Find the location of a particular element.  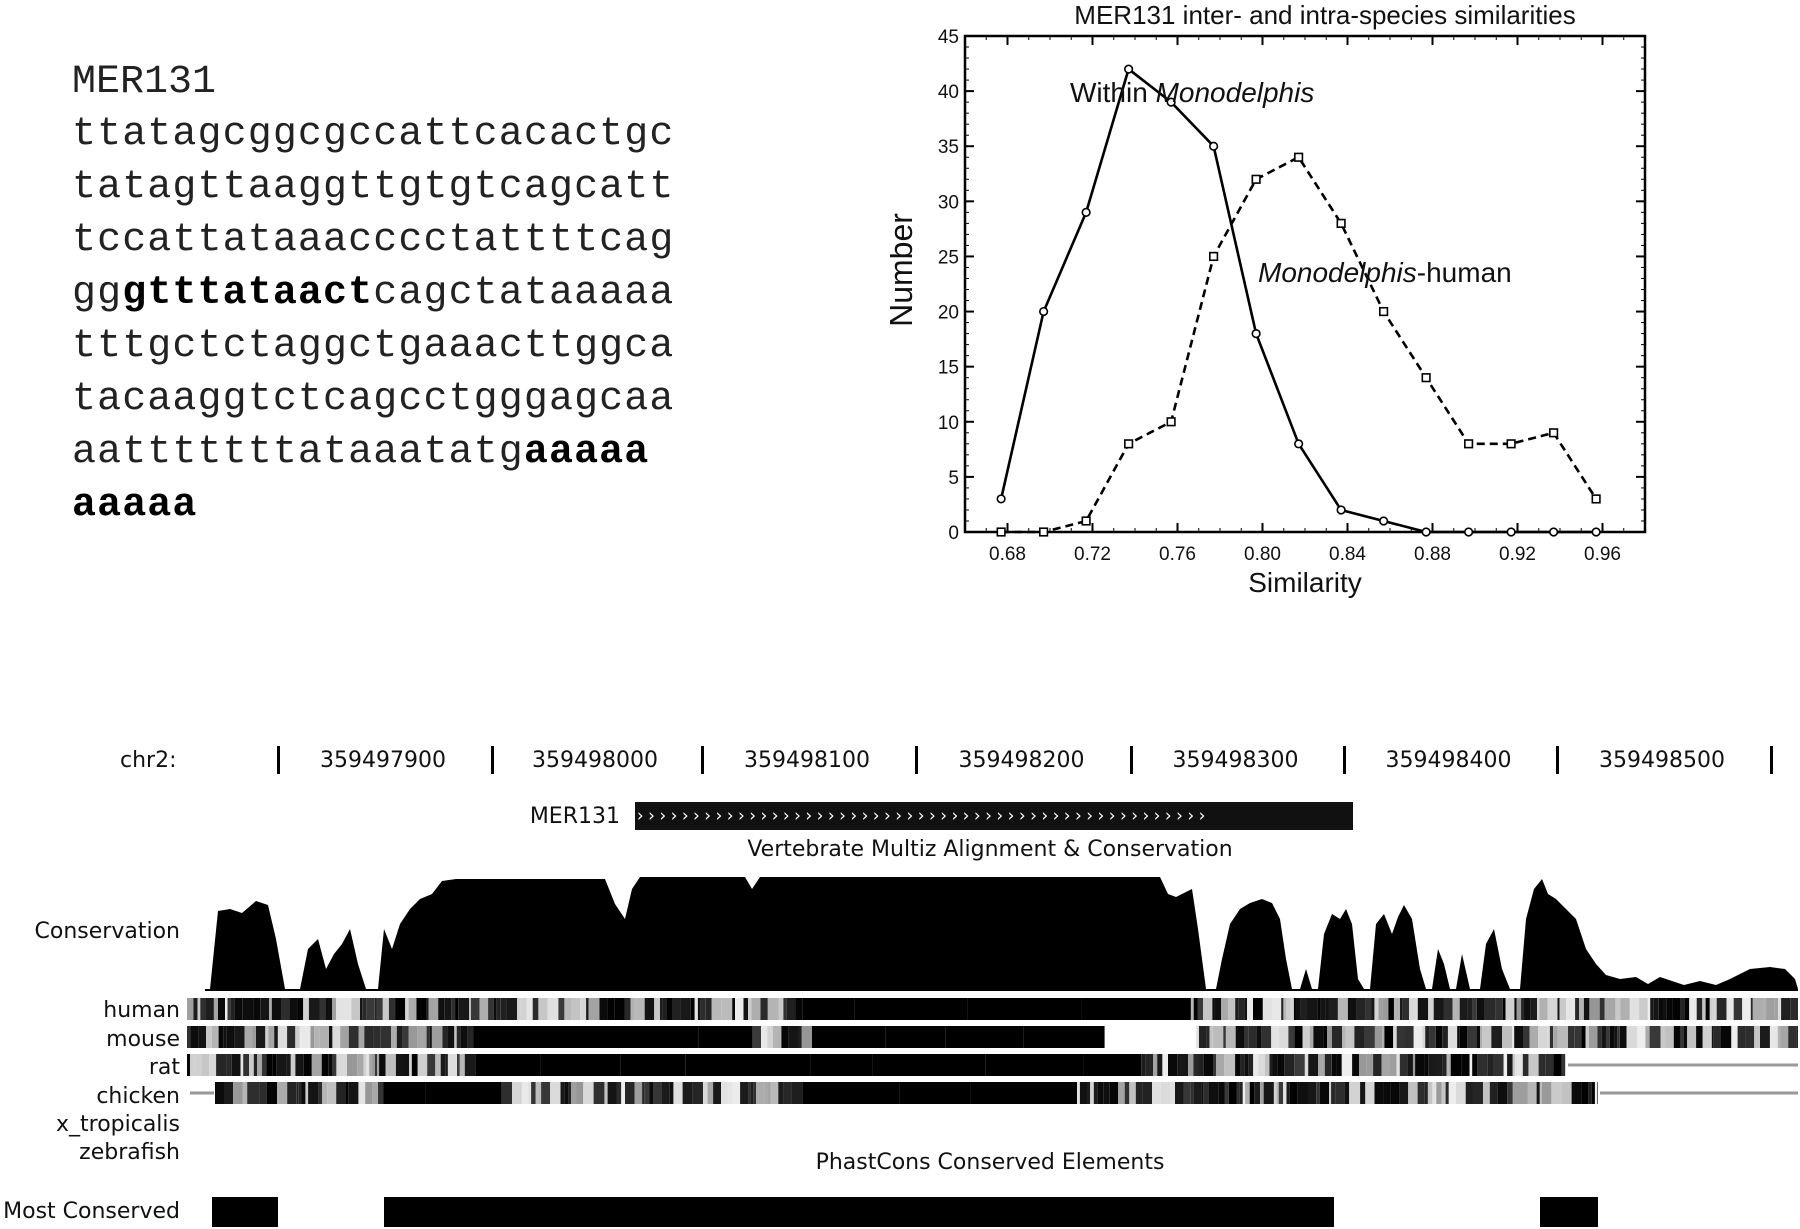

sequence-segment: aatttttttataaatatg is located at coordinates (298, 452).